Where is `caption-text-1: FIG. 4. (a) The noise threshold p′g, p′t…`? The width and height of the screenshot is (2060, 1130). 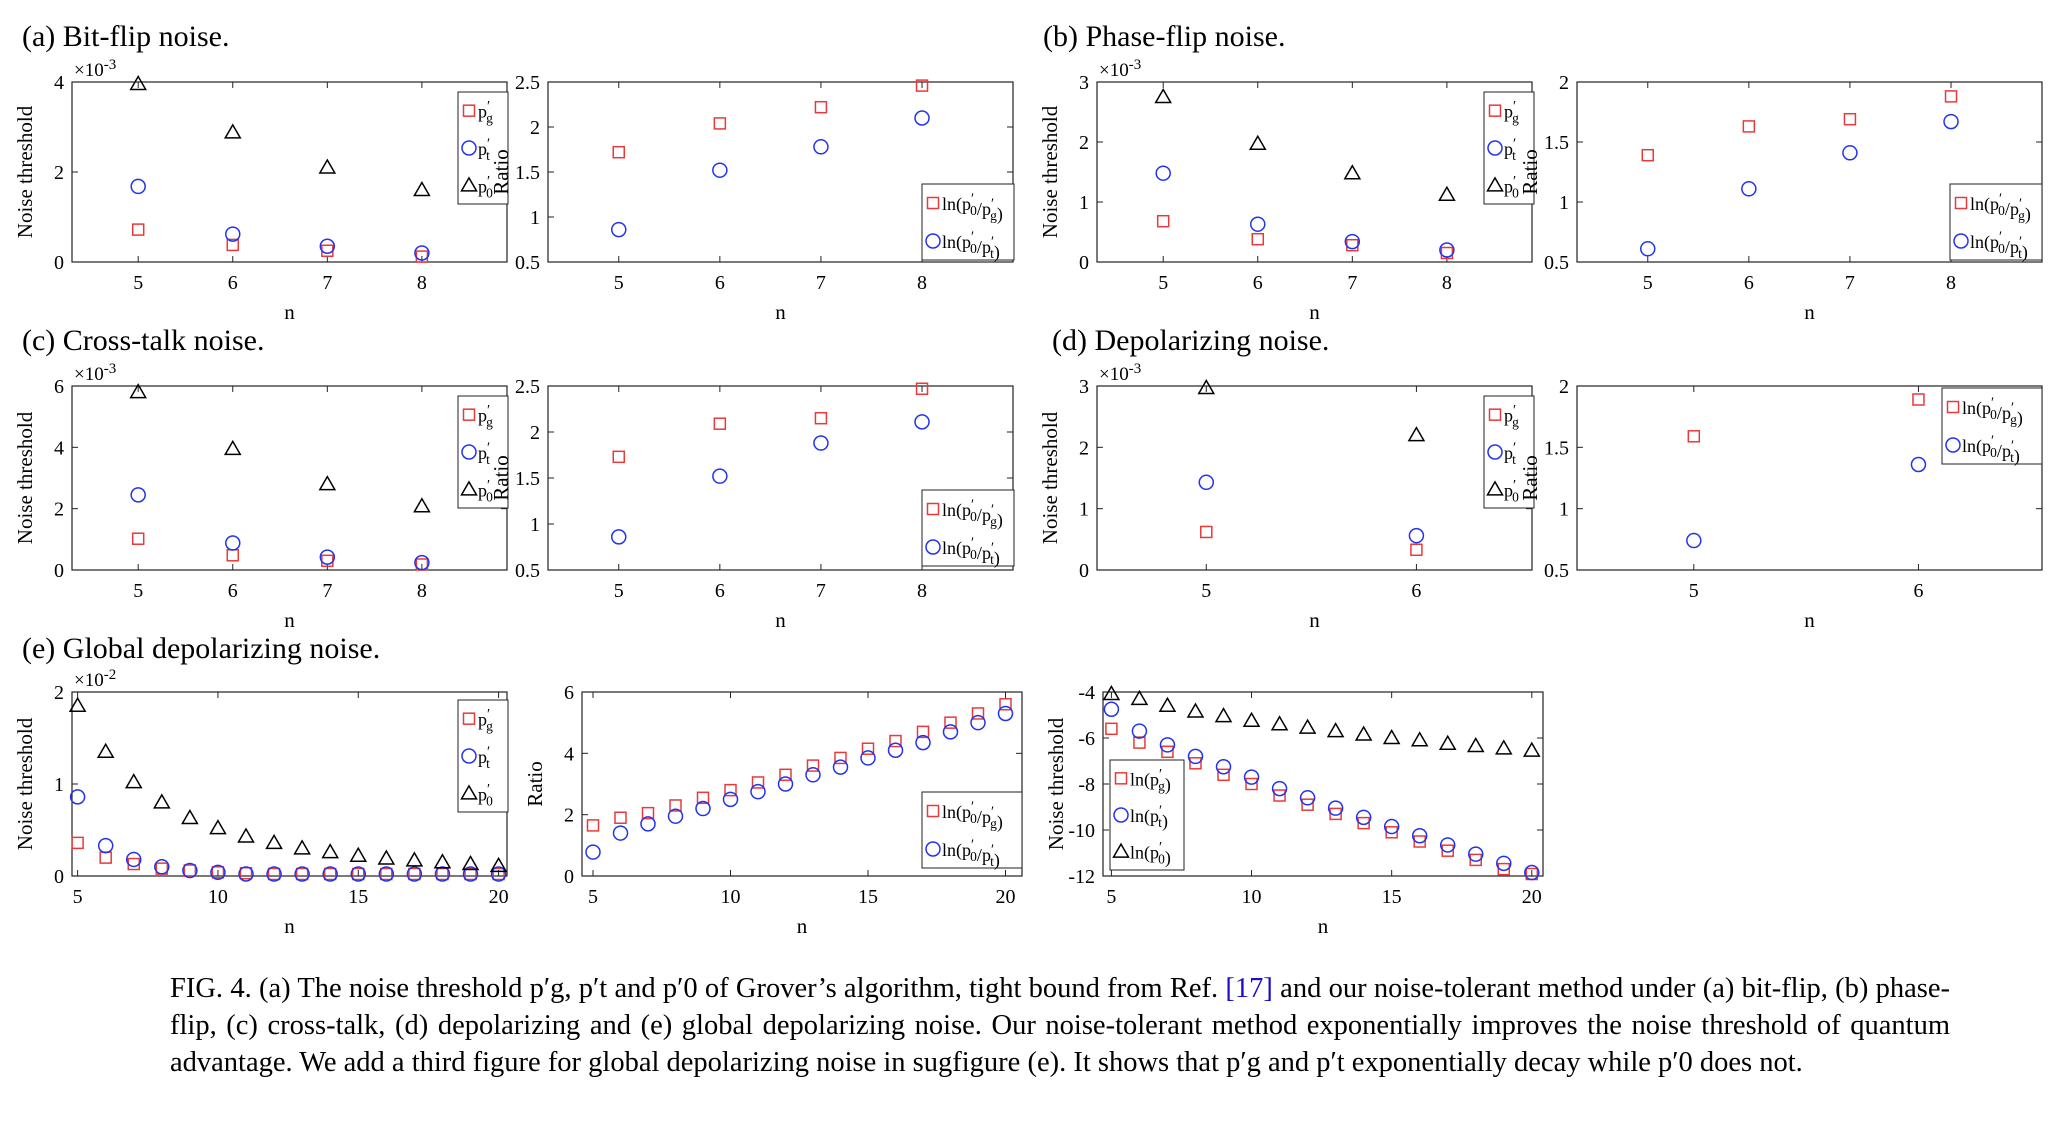 caption-text-1: FIG. 4. (a) The noise threshold p′g, p′t… is located at coordinates (694, 988).